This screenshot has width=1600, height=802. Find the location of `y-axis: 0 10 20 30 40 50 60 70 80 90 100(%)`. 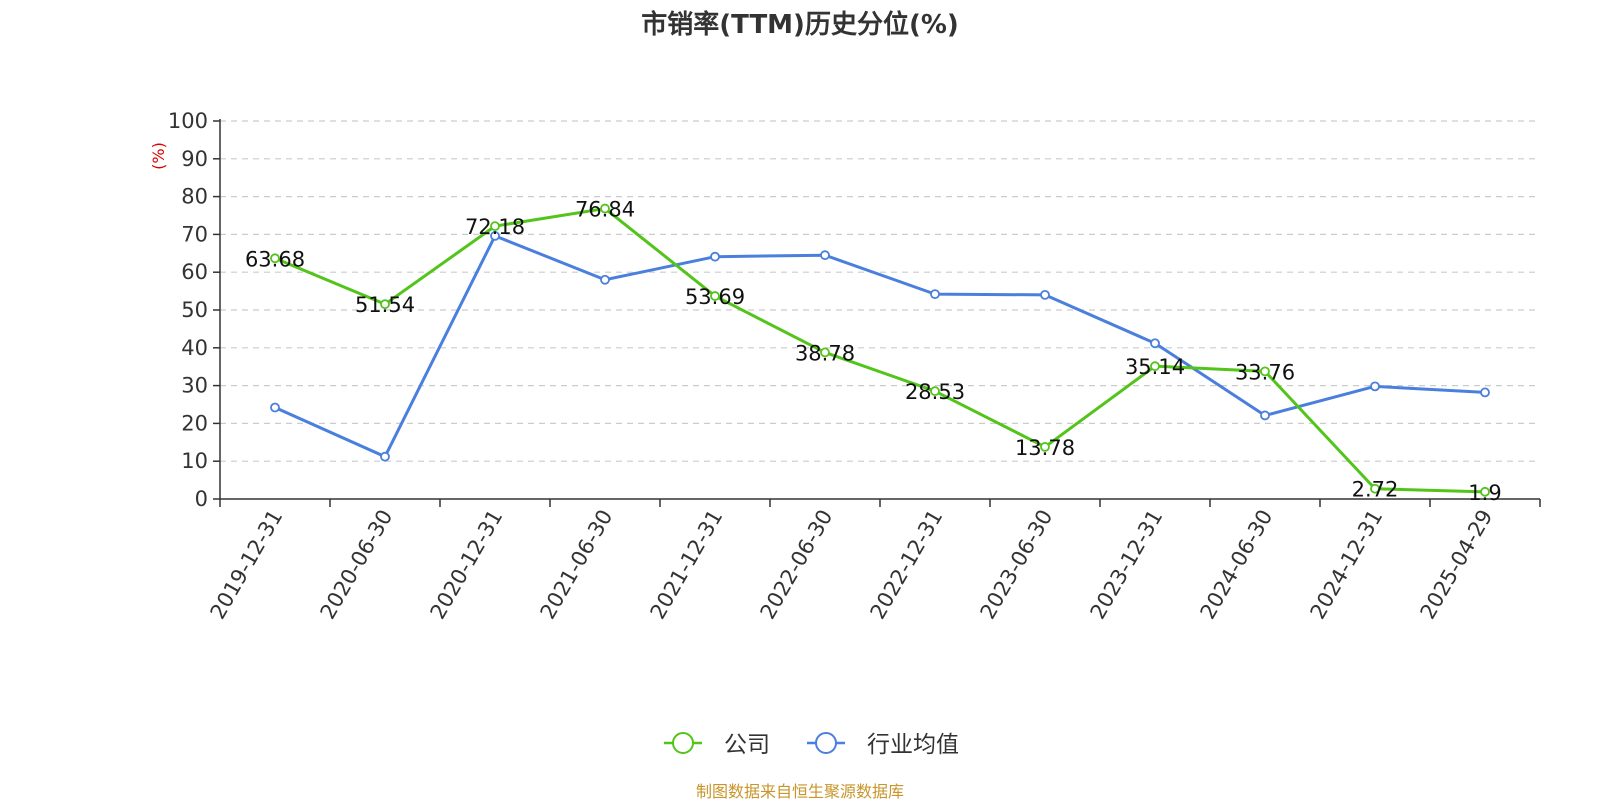

y-axis: 0 10 20 30 40 50 60 70 80 90 100(%) is located at coordinates (185, 310).